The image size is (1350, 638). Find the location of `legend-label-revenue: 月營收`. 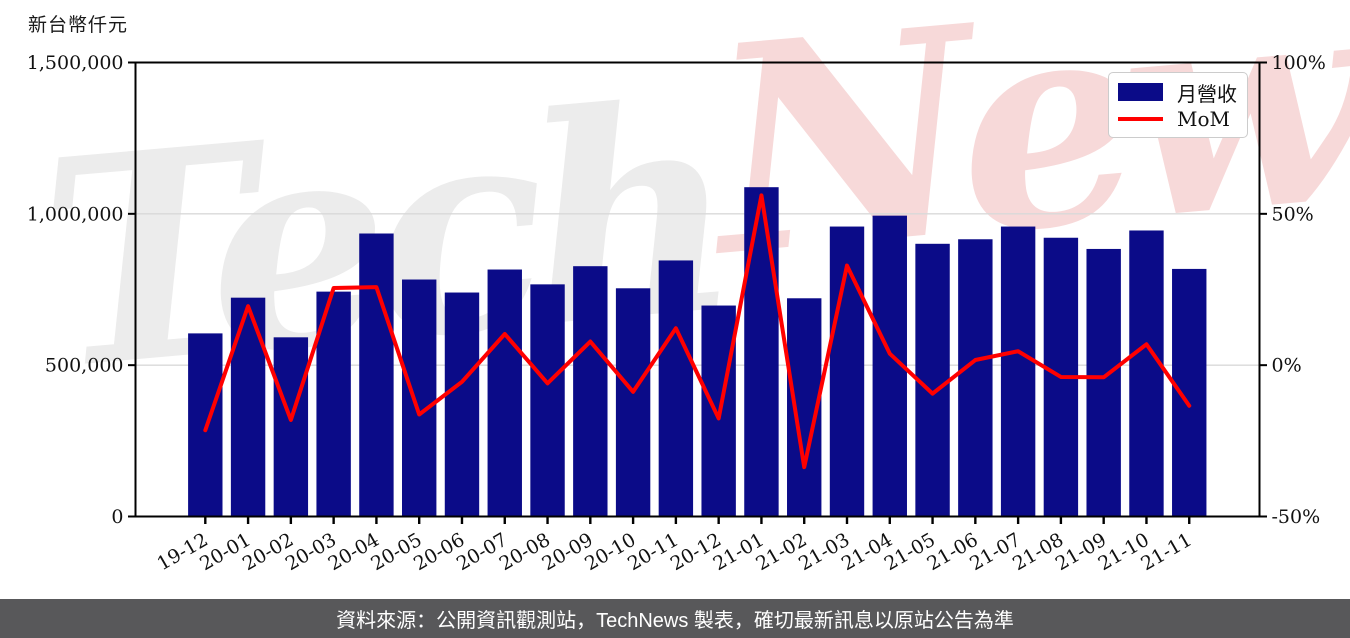

legend-label-revenue: 月營收 is located at coordinates (1207, 93).